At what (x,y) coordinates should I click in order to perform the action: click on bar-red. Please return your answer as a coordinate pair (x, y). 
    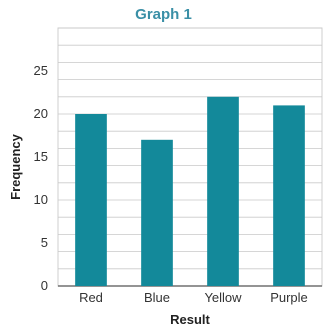
    Looking at the image, I should click on (91, 200).